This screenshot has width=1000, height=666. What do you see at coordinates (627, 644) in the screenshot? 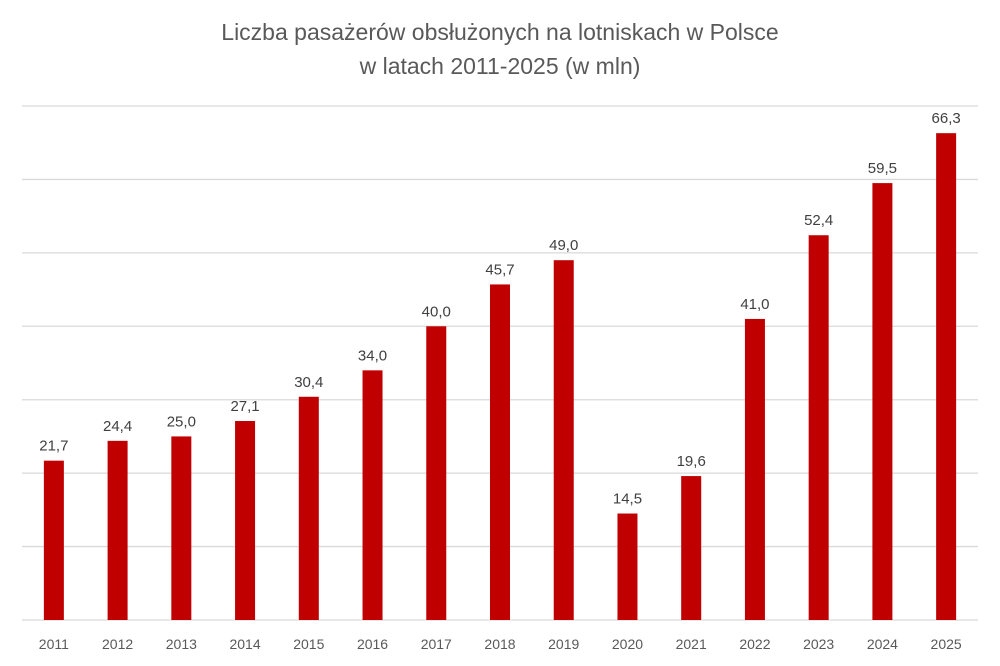
I see `x-tick-2020: 2020` at bounding box center [627, 644].